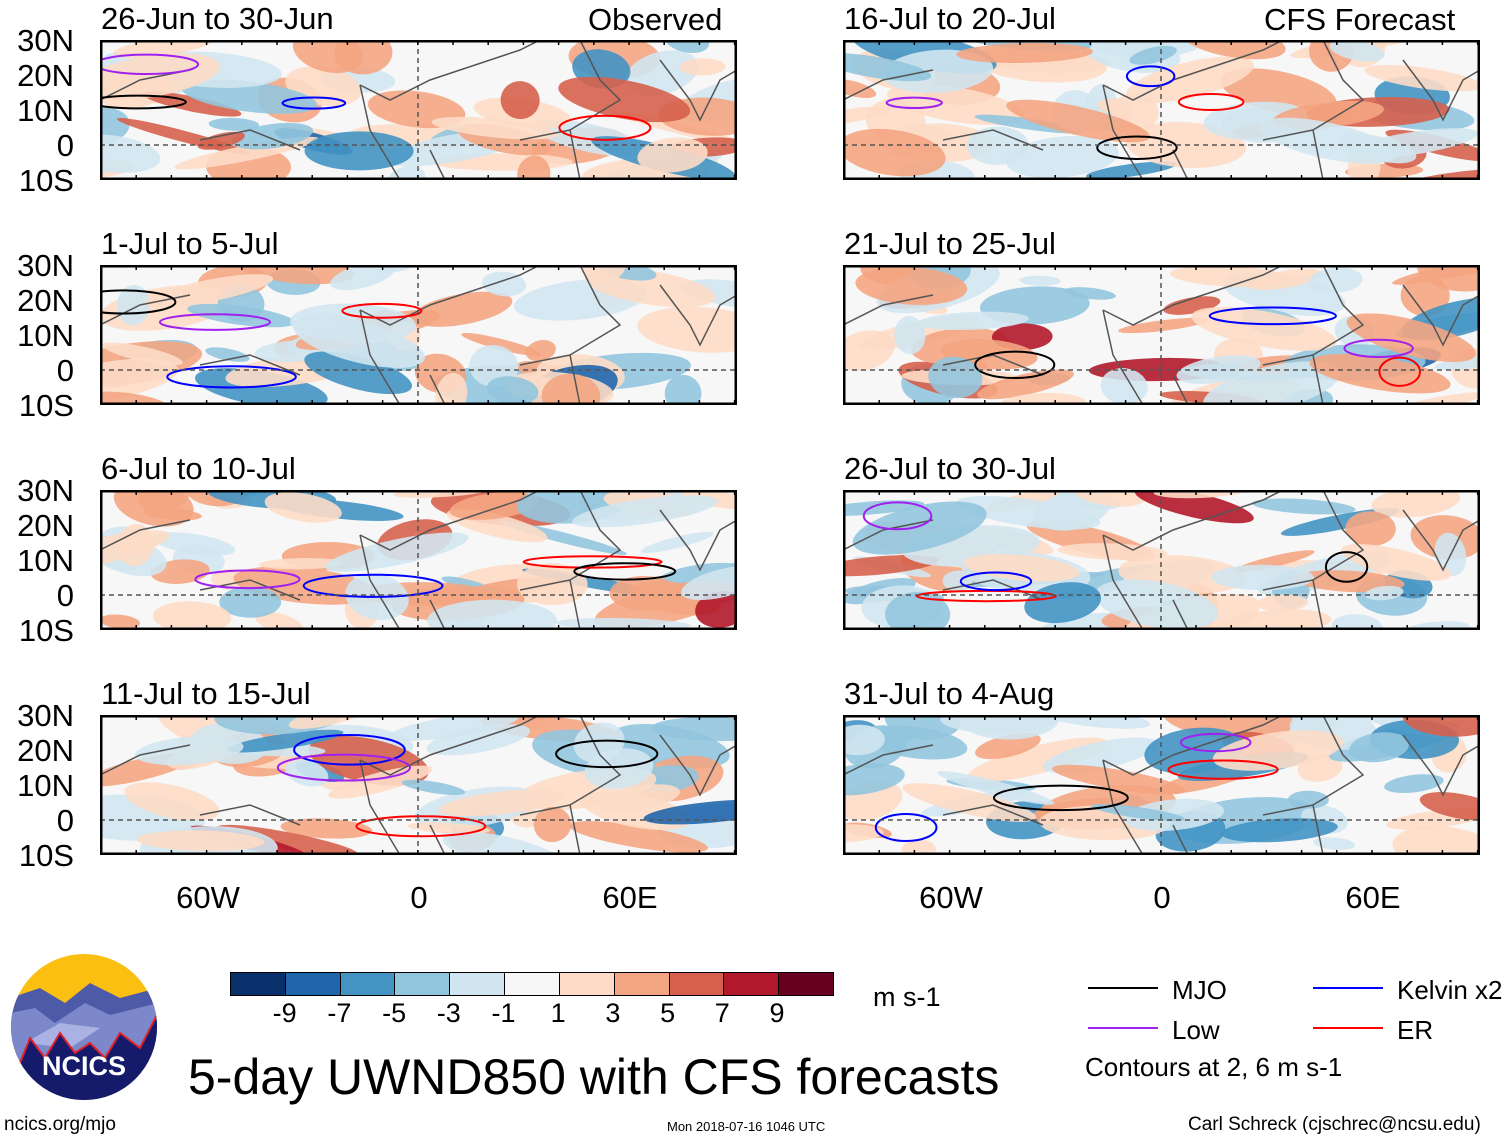  I want to click on colorbar-tick-label: 9, so click(777, 1013).